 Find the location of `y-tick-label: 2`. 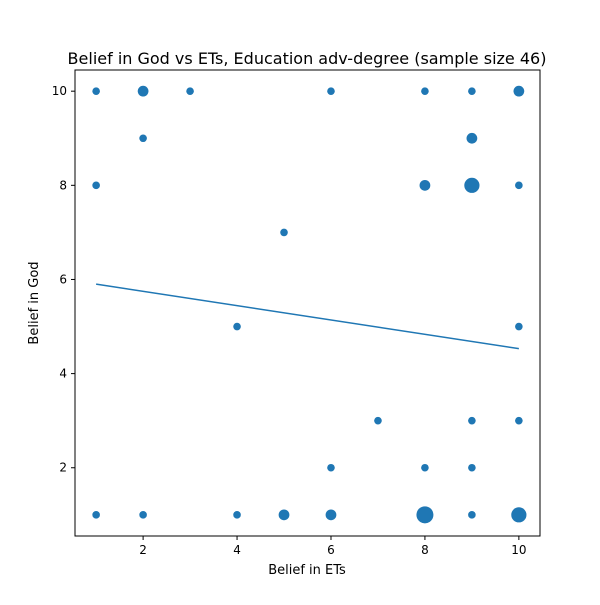

y-tick-label: 2 is located at coordinates (63, 468).